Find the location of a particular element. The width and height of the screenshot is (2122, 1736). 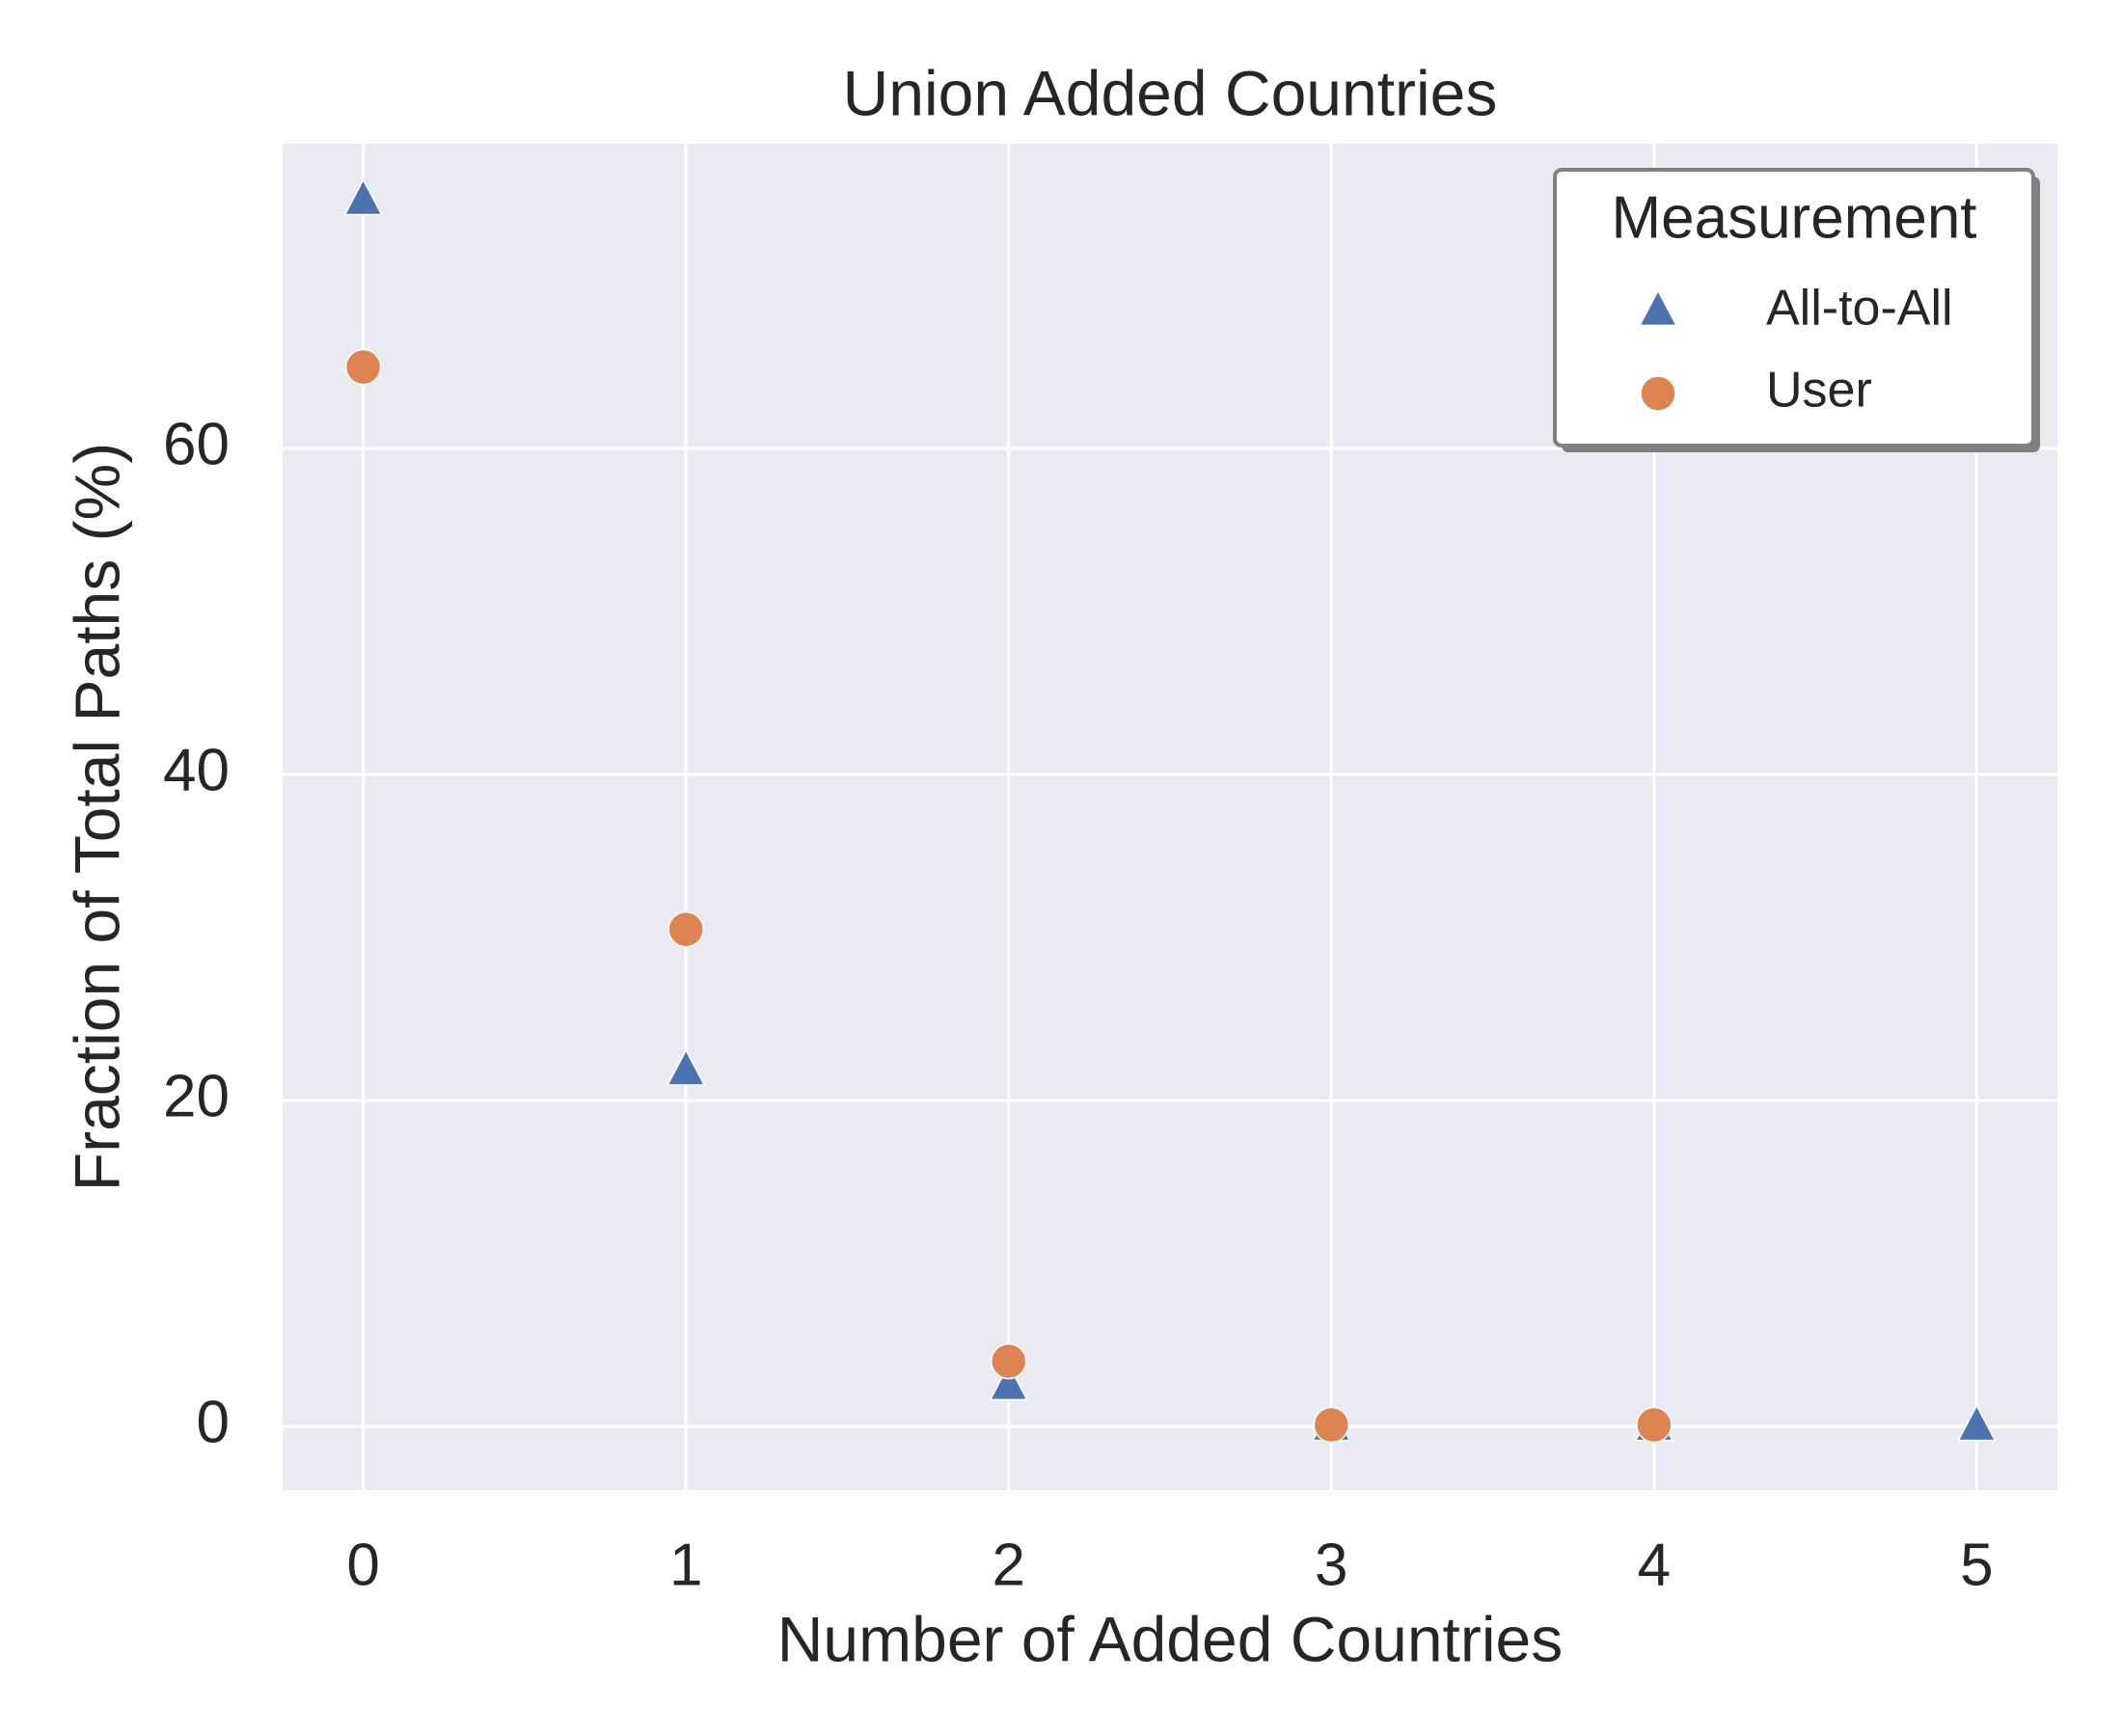

y-axis-label: Fraction of Total Paths (%) is located at coordinates (97, 817).